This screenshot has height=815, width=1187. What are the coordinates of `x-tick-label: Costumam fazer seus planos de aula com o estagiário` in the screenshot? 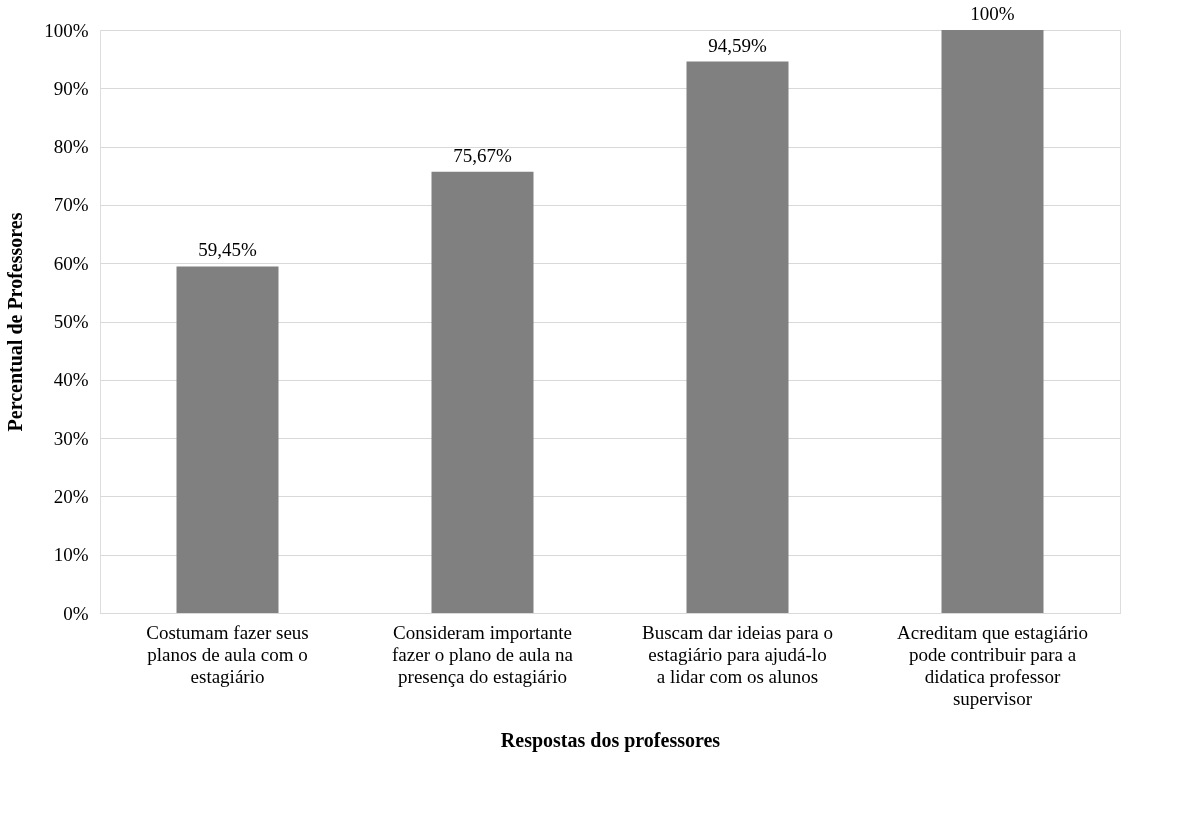 It's located at (227, 654).